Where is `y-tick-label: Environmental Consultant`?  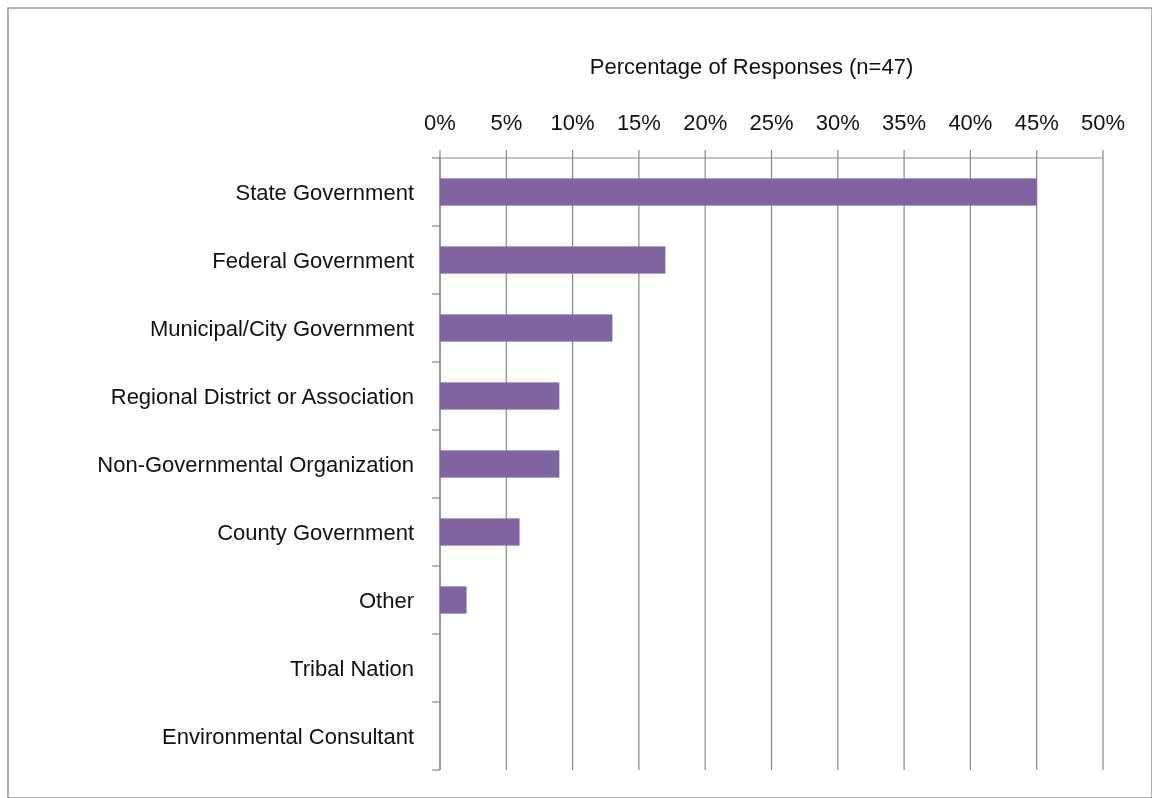 y-tick-label: Environmental Consultant is located at coordinates (288, 736).